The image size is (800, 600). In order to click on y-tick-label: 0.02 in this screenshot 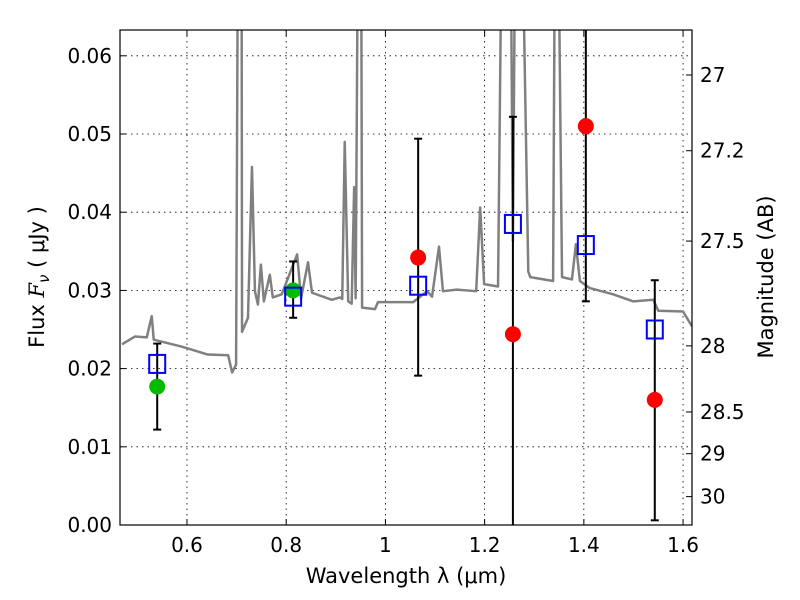, I will do `click(89, 369)`.